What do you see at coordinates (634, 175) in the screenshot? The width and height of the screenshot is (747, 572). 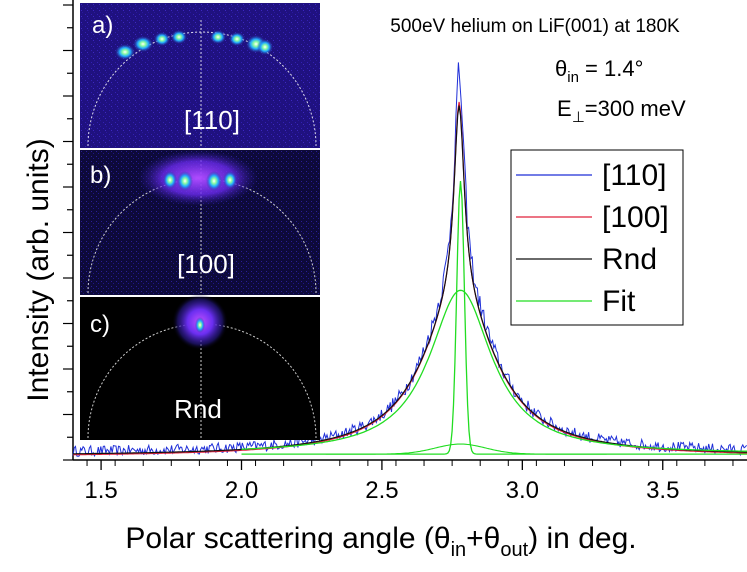 I see `legend-label: [110]` at bounding box center [634, 175].